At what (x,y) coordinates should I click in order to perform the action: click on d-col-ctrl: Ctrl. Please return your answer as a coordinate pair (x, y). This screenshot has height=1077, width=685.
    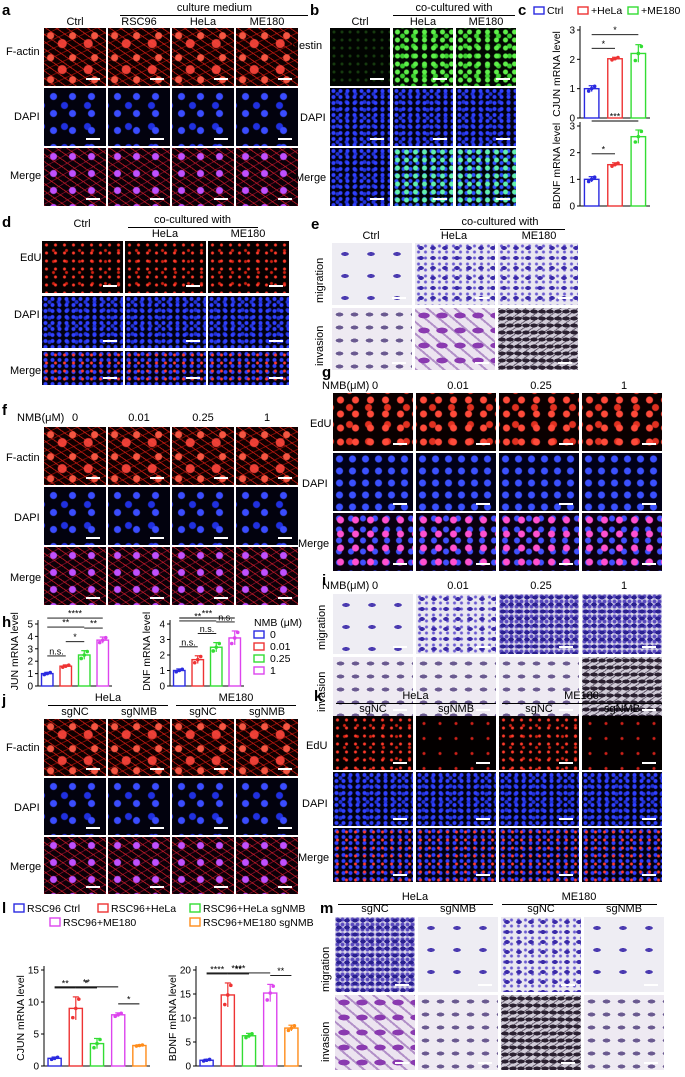
    Looking at the image, I should click on (82, 224).